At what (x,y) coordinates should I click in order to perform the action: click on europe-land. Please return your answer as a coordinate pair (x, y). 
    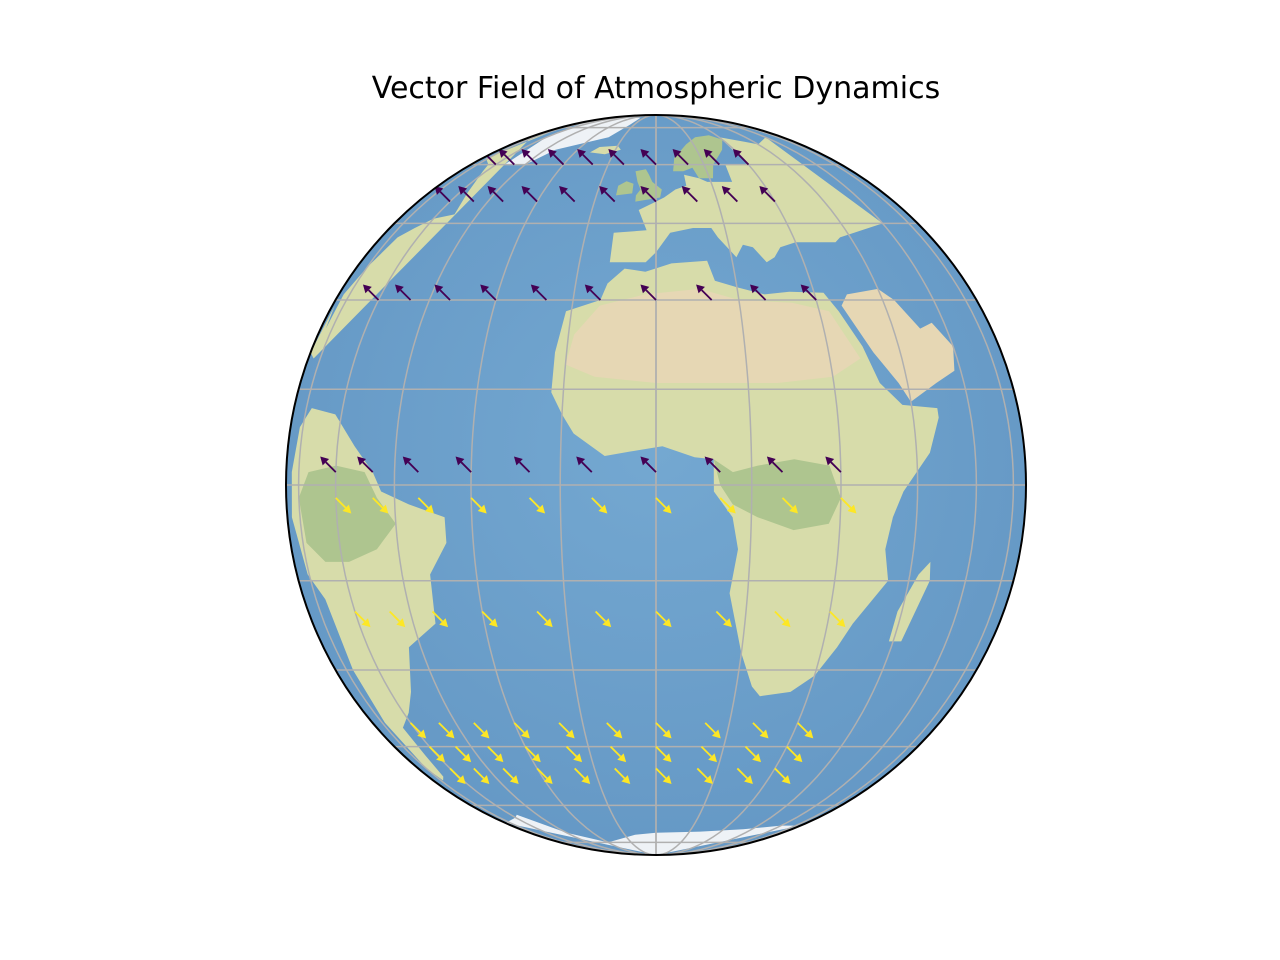
    Looking at the image, I should click on (746, 200).